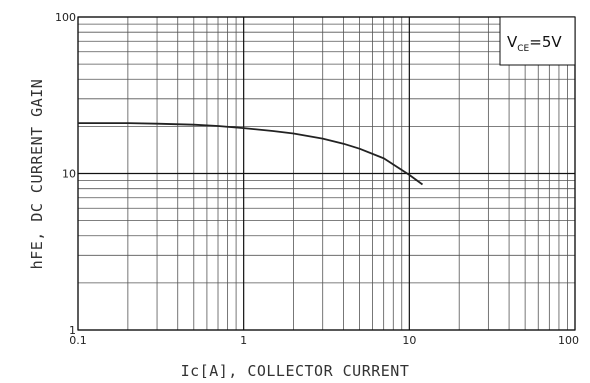 Image resolution: width=590 pixels, height=383 pixels. What do you see at coordinates (534, 43) in the screenshot?
I see `legend-label: VCE=5V` at bounding box center [534, 43].